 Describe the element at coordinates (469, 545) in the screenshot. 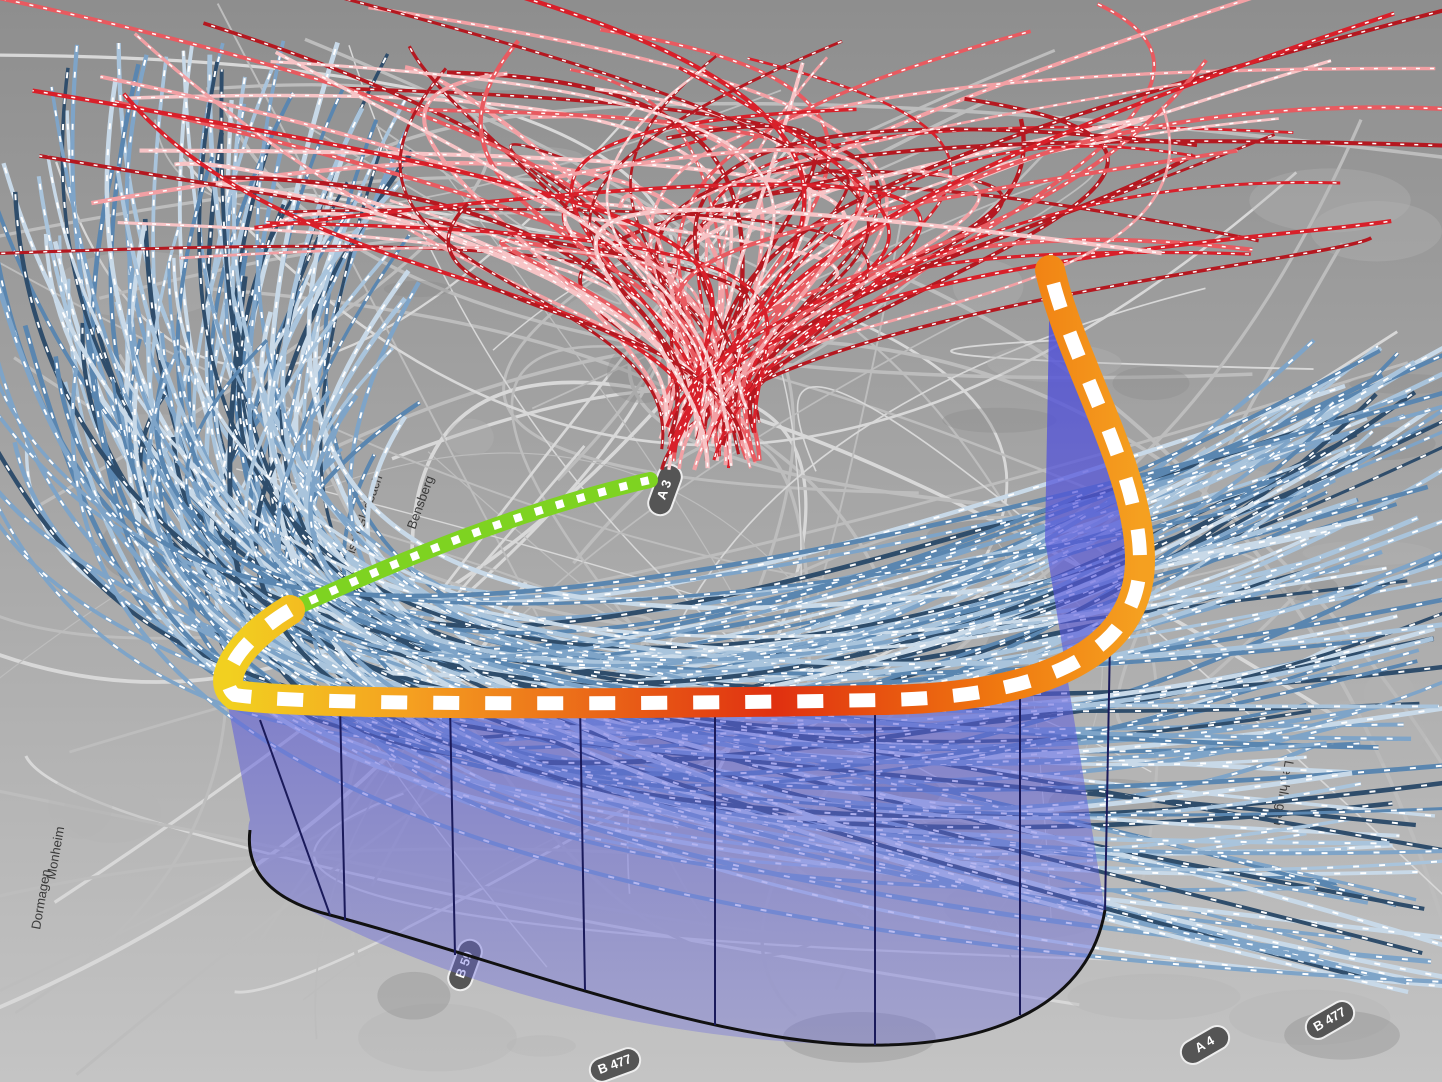

I see `direction-markers` at that location.